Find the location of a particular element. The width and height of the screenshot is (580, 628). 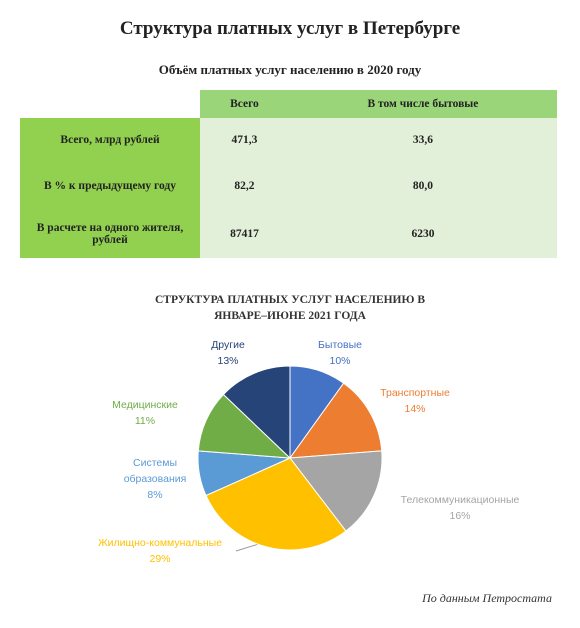

cell: 6230 is located at coordinates (422, 234).